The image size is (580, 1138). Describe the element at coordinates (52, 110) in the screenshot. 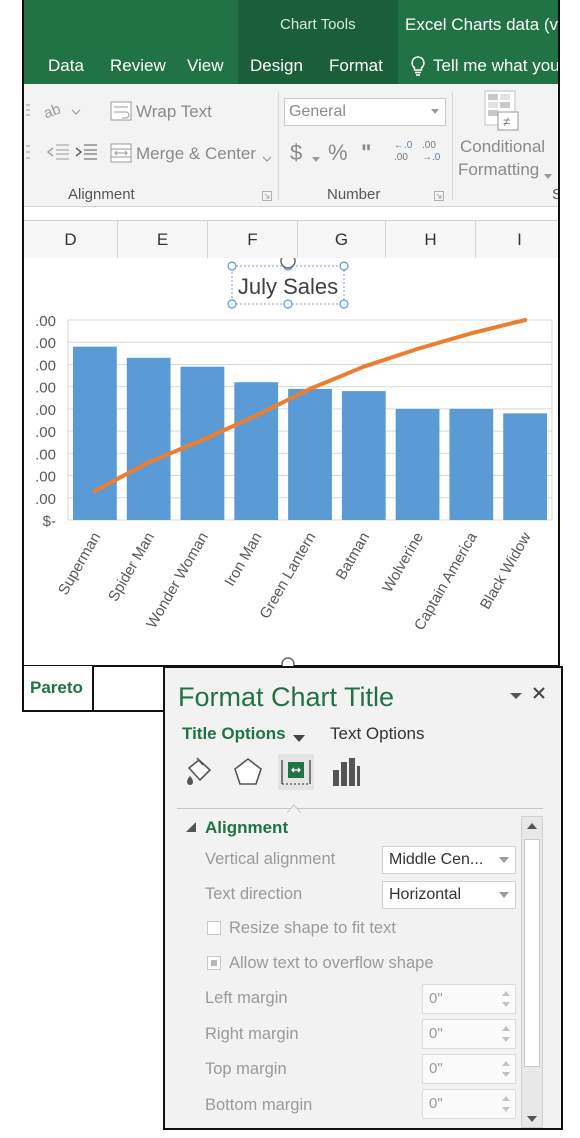

I see `svg-text: ab` at that location.